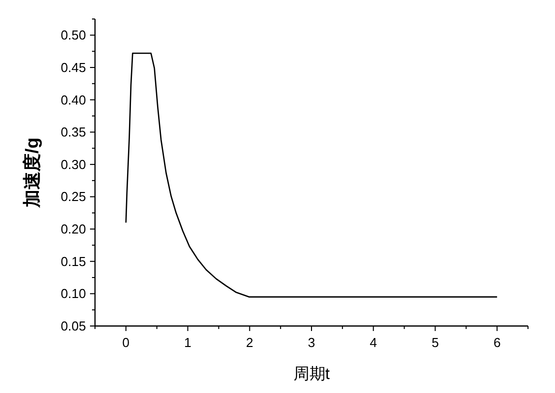  I want to click on y-tick-label: 0.50, so click(73, 35).